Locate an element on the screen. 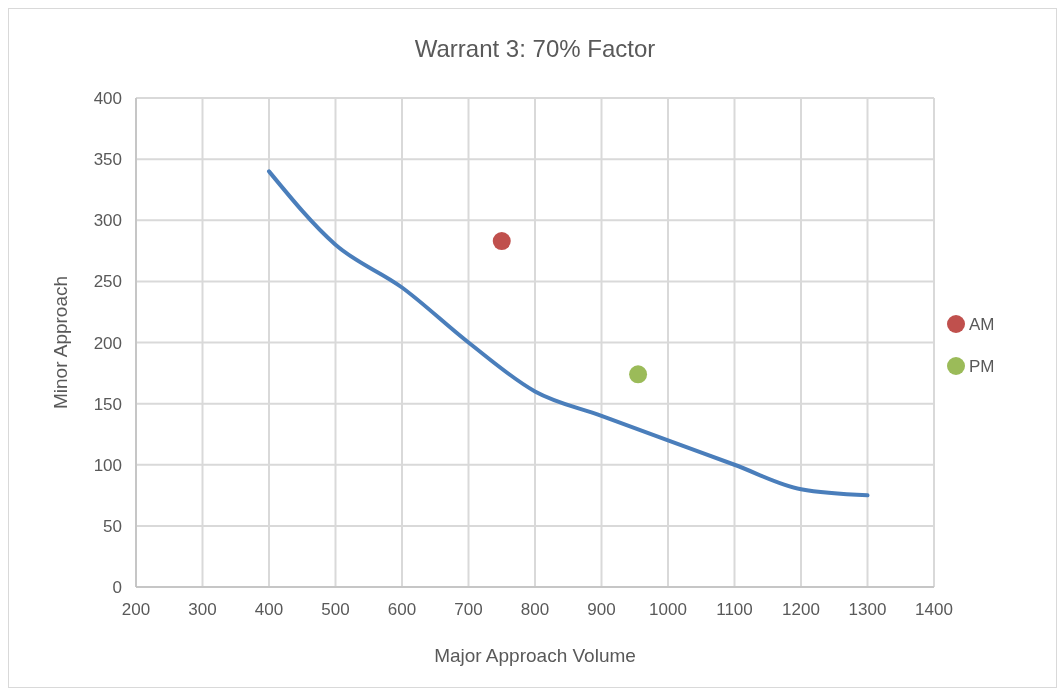  x-tick-label: 1000 is located at coordinates (668, 609).